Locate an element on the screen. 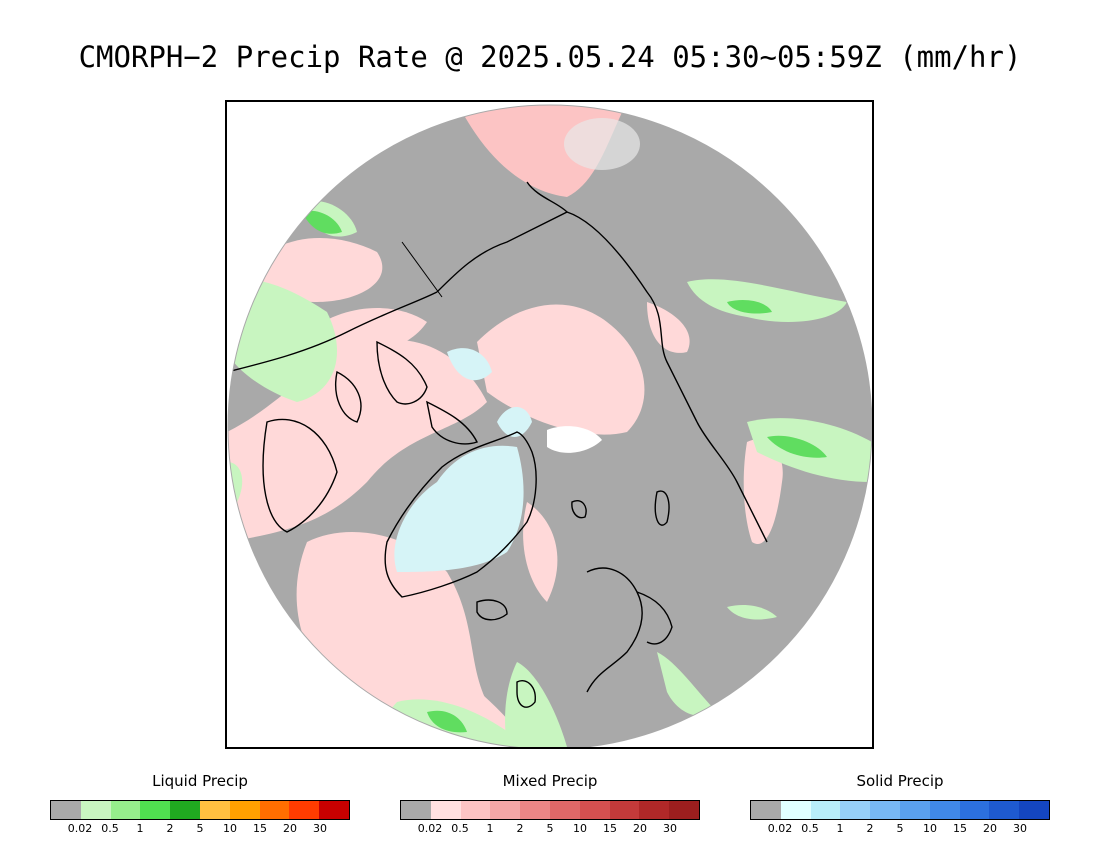 Image resolution: width=1100 pixels, height=850 pixels. legend-ticks-liquid: 0.02 0.5 1 2 5 10 15 20 30 is located at coordinates (200, 829).